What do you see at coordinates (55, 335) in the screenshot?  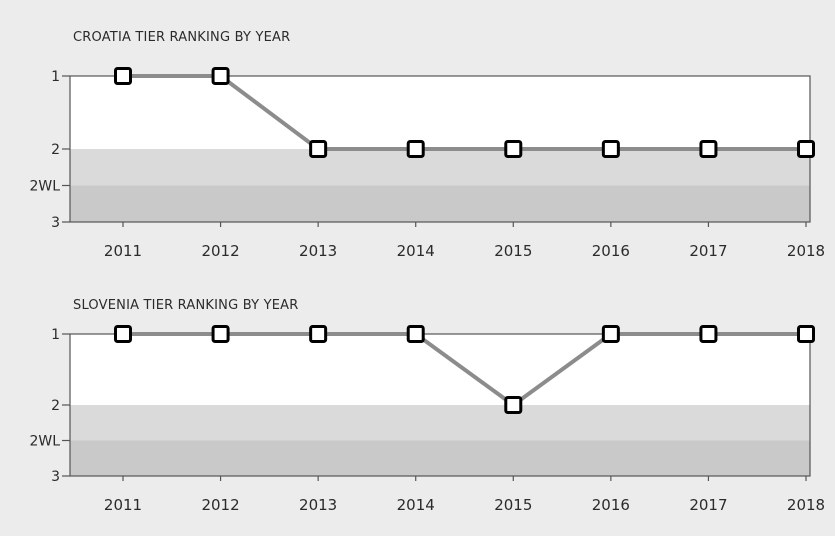 I see `slovenia-y-tick-label: 1` at bounding box center [55, 335].